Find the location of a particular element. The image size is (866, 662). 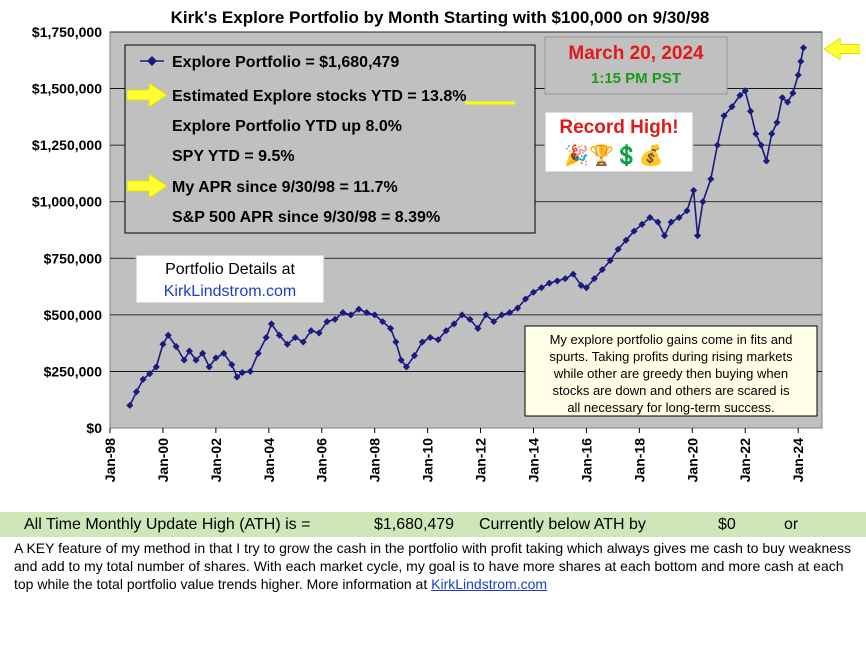

note-line-3: while other are greedy then buying when is located at coordinates (670, 373).